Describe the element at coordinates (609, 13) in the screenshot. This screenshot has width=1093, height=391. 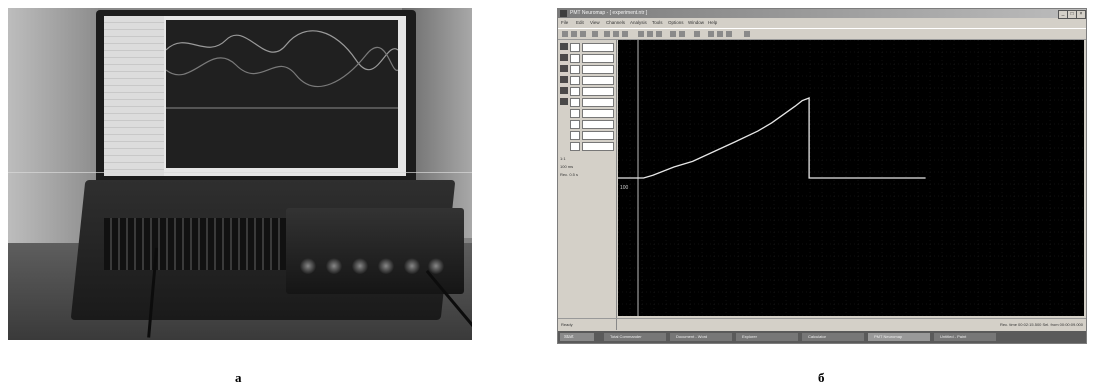
I see `window-title: PMT Neuromap - [ experiment.ntr ]` at that location.